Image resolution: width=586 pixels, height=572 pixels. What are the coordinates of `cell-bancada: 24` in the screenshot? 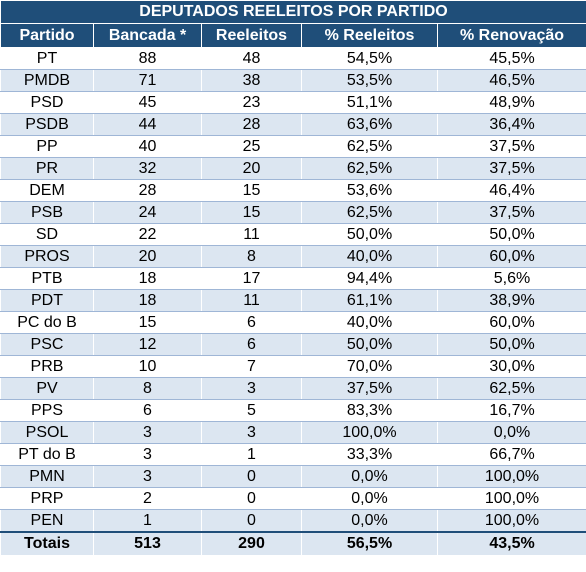 It's located at (147, 212).